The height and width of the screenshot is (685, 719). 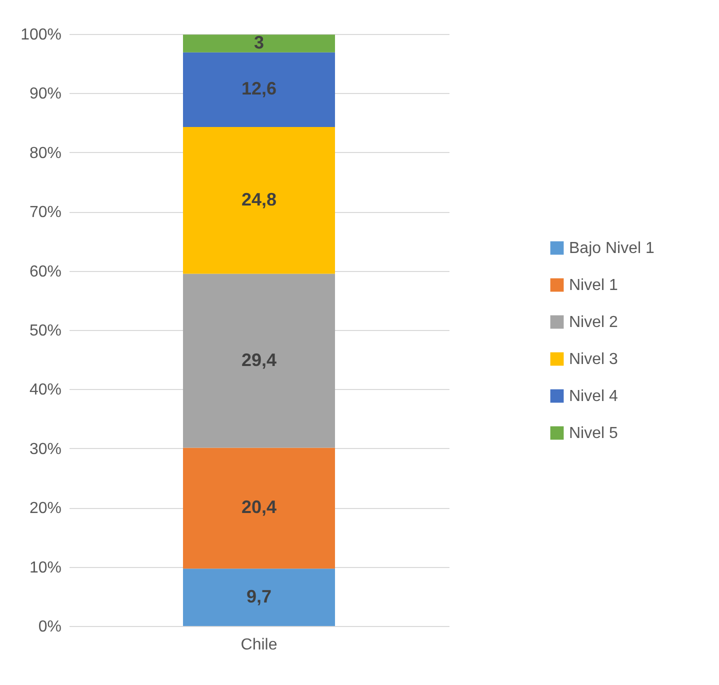 I want to click on legend-label: Nivel 2, so click(x=593, y=322).